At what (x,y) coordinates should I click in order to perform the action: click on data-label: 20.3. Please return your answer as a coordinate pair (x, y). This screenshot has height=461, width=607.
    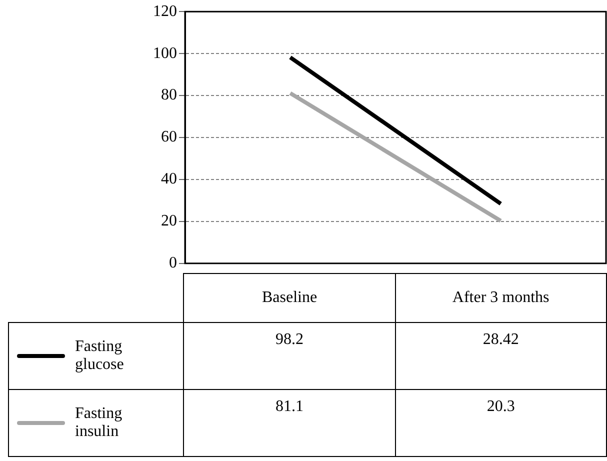
    Looking at the image, I should click on (500, 423).